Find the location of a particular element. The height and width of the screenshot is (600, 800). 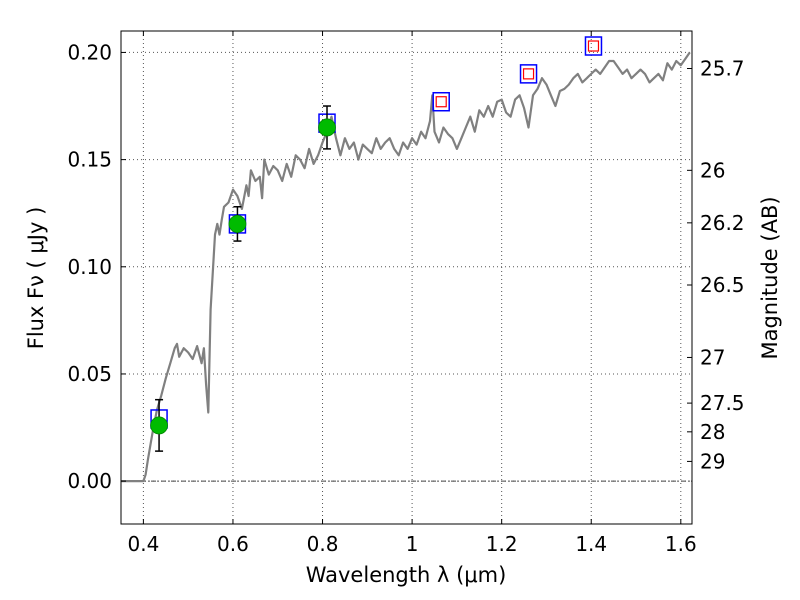

x-tick-label: 1 is located at coordinates (412, 544).